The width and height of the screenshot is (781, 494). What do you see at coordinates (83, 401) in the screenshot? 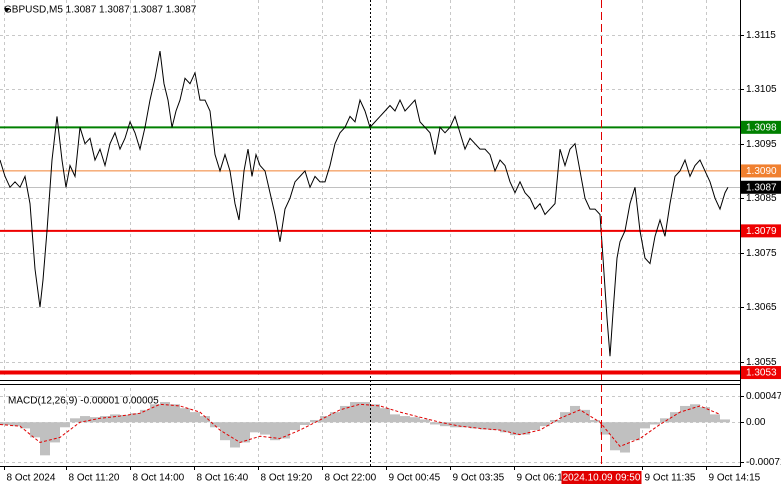
I see `indicator-title: MACD(12,26,9) -0.00001 0.00005` at bounding box center [83, 401].